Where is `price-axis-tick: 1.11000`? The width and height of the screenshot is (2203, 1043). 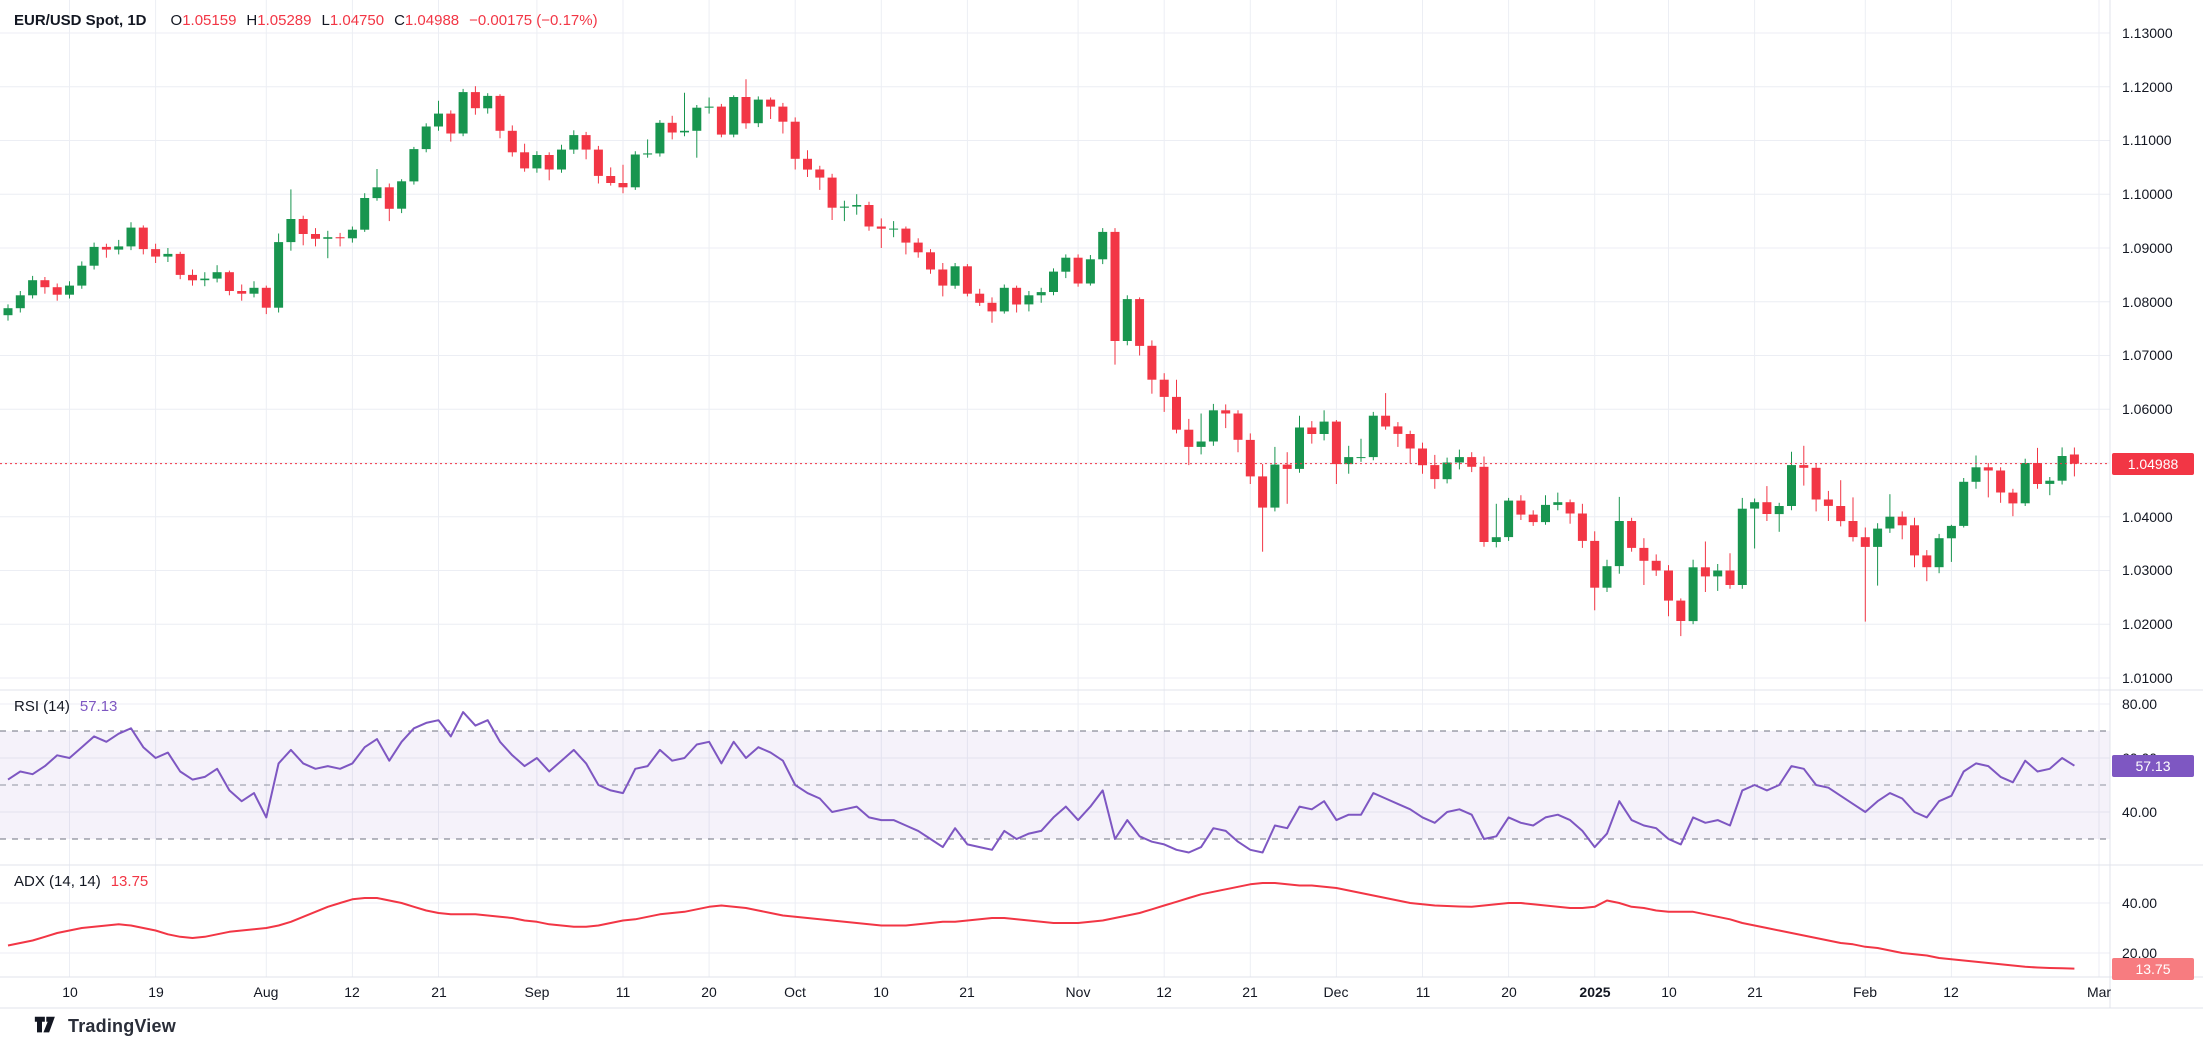
price-axis-tick: 1.11000 is located at coordinates (2147, 140).